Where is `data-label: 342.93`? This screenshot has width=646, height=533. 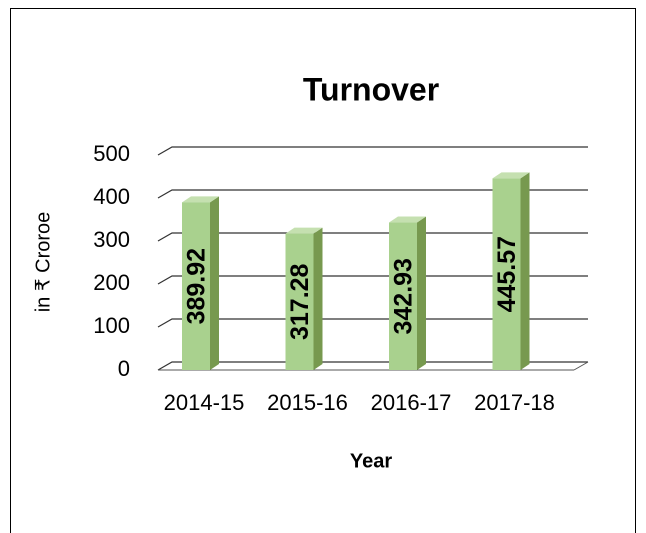 data-label: 342.93 is located at coordinates (404, 296).